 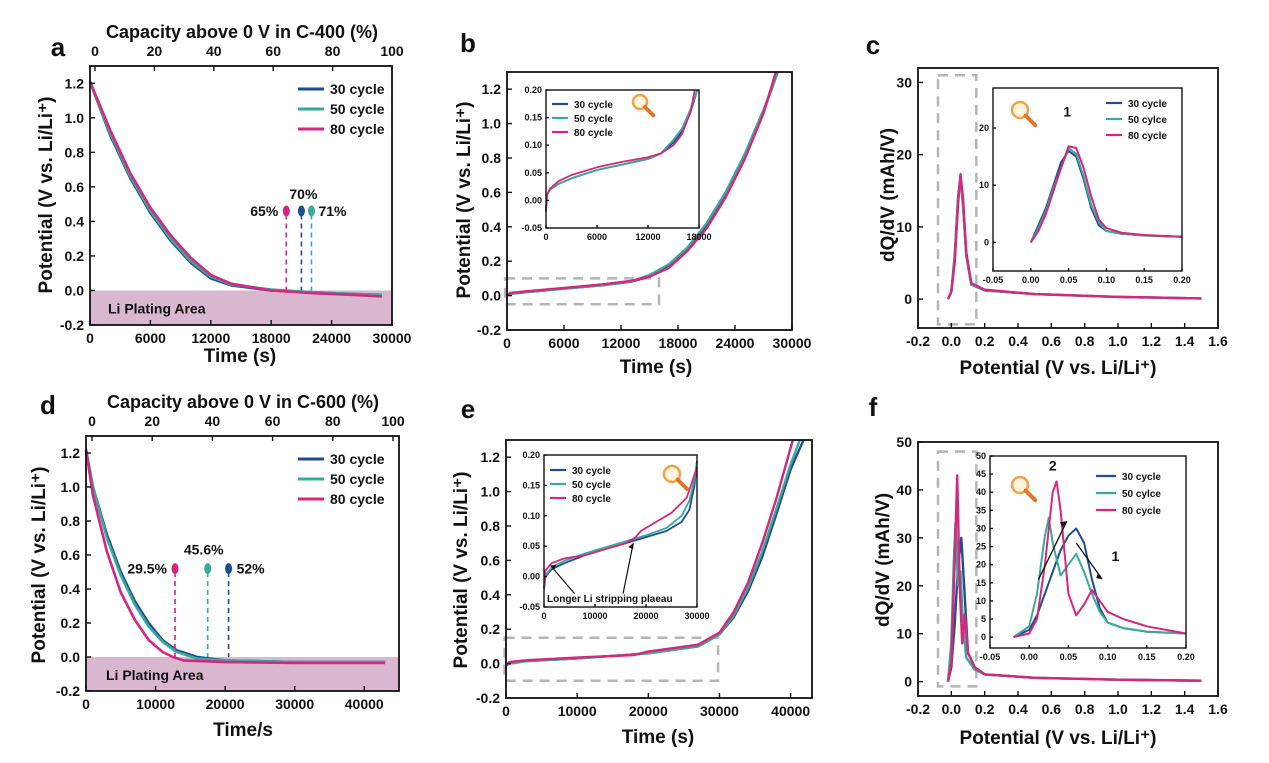 What do you see at coordinates (904, 227) in the screenshot?
I see `panel-c-ytick-label: 10` at bounding box center [904, 227].